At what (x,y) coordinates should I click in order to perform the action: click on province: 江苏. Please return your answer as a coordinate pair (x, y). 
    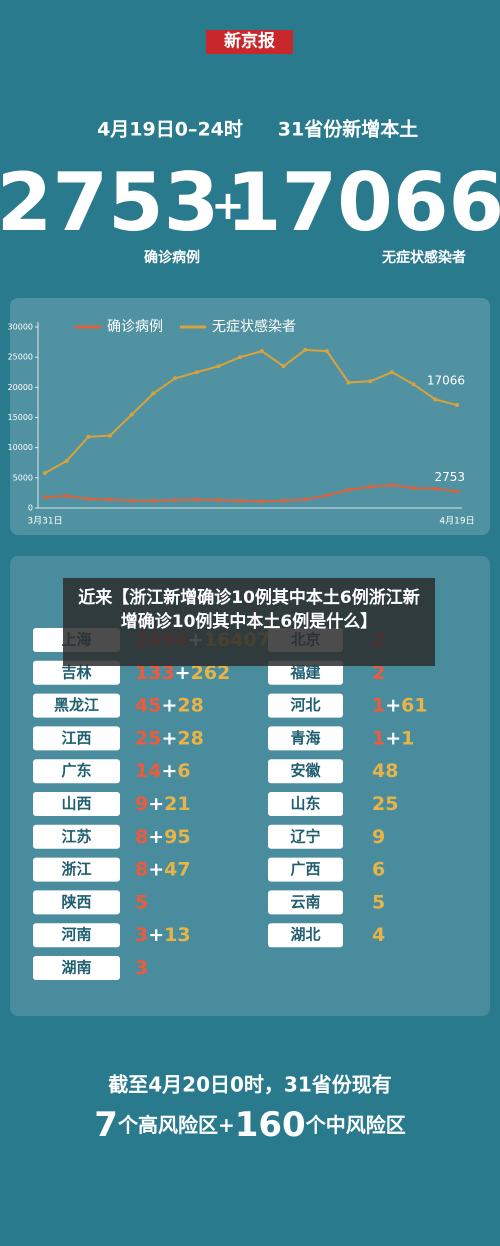
    Looking at the image, I should click on (76, 836).